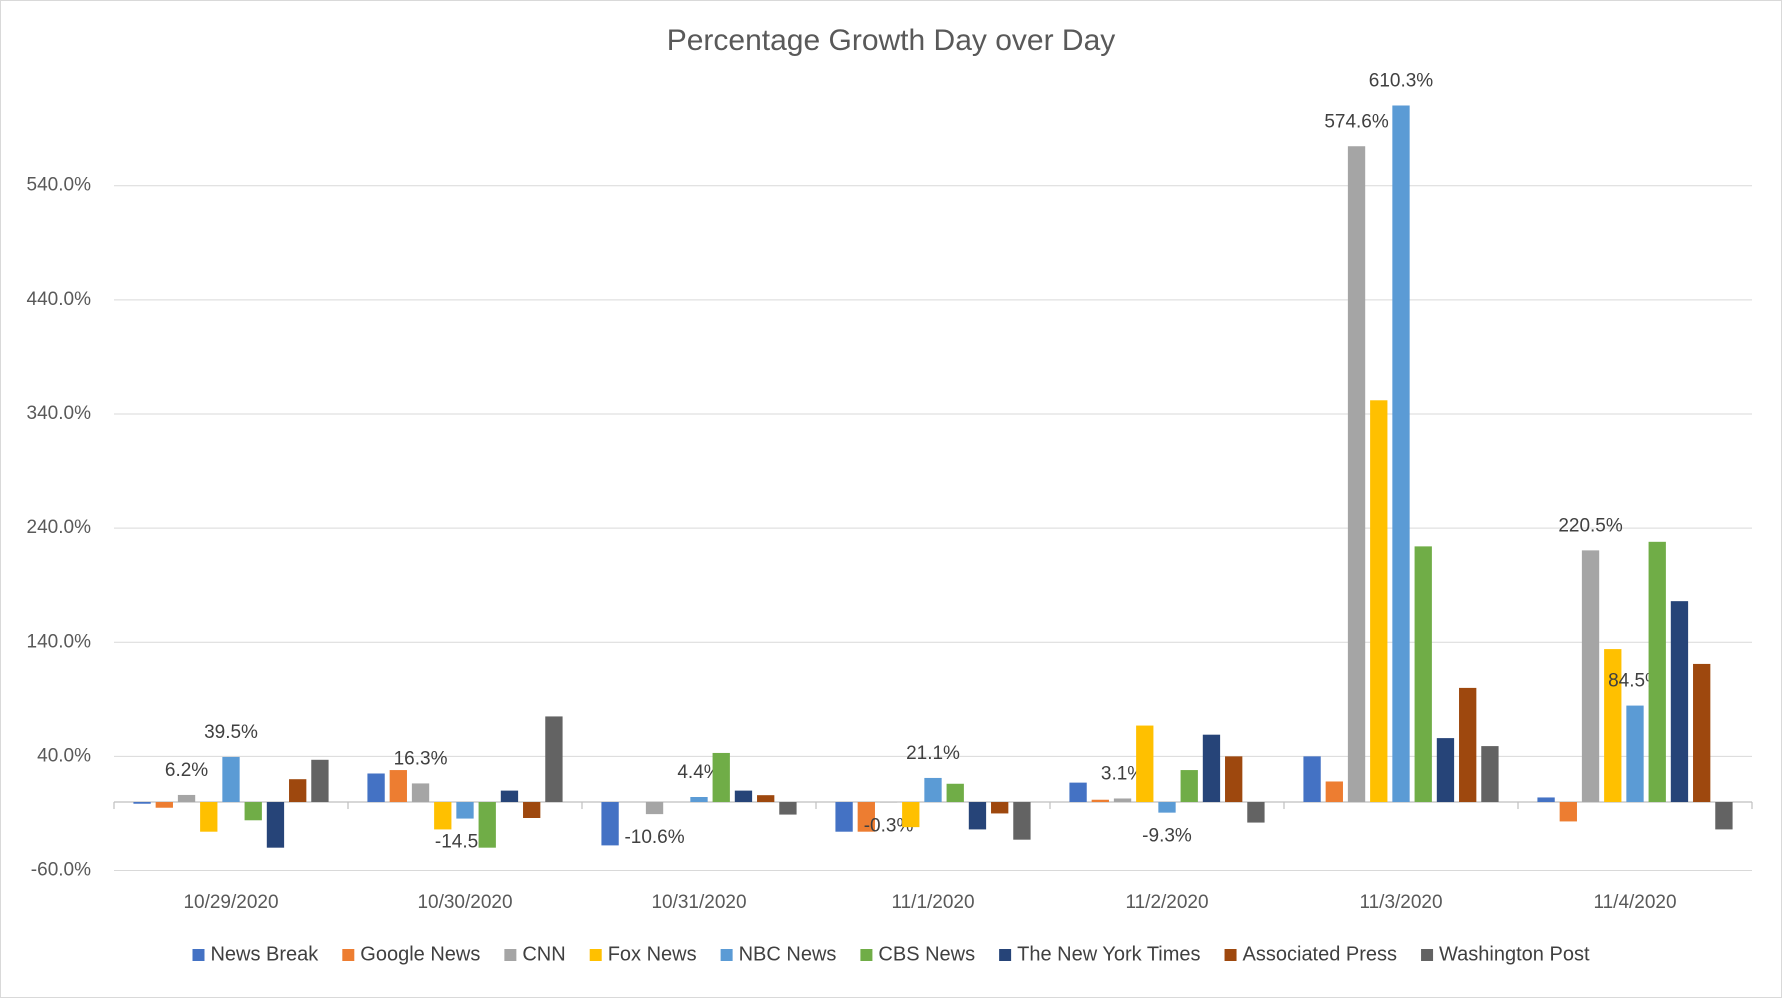 The width and height of the screenshot is (1782, 998). I want to click on legend-label: Associated Press, so click(1320, 954).